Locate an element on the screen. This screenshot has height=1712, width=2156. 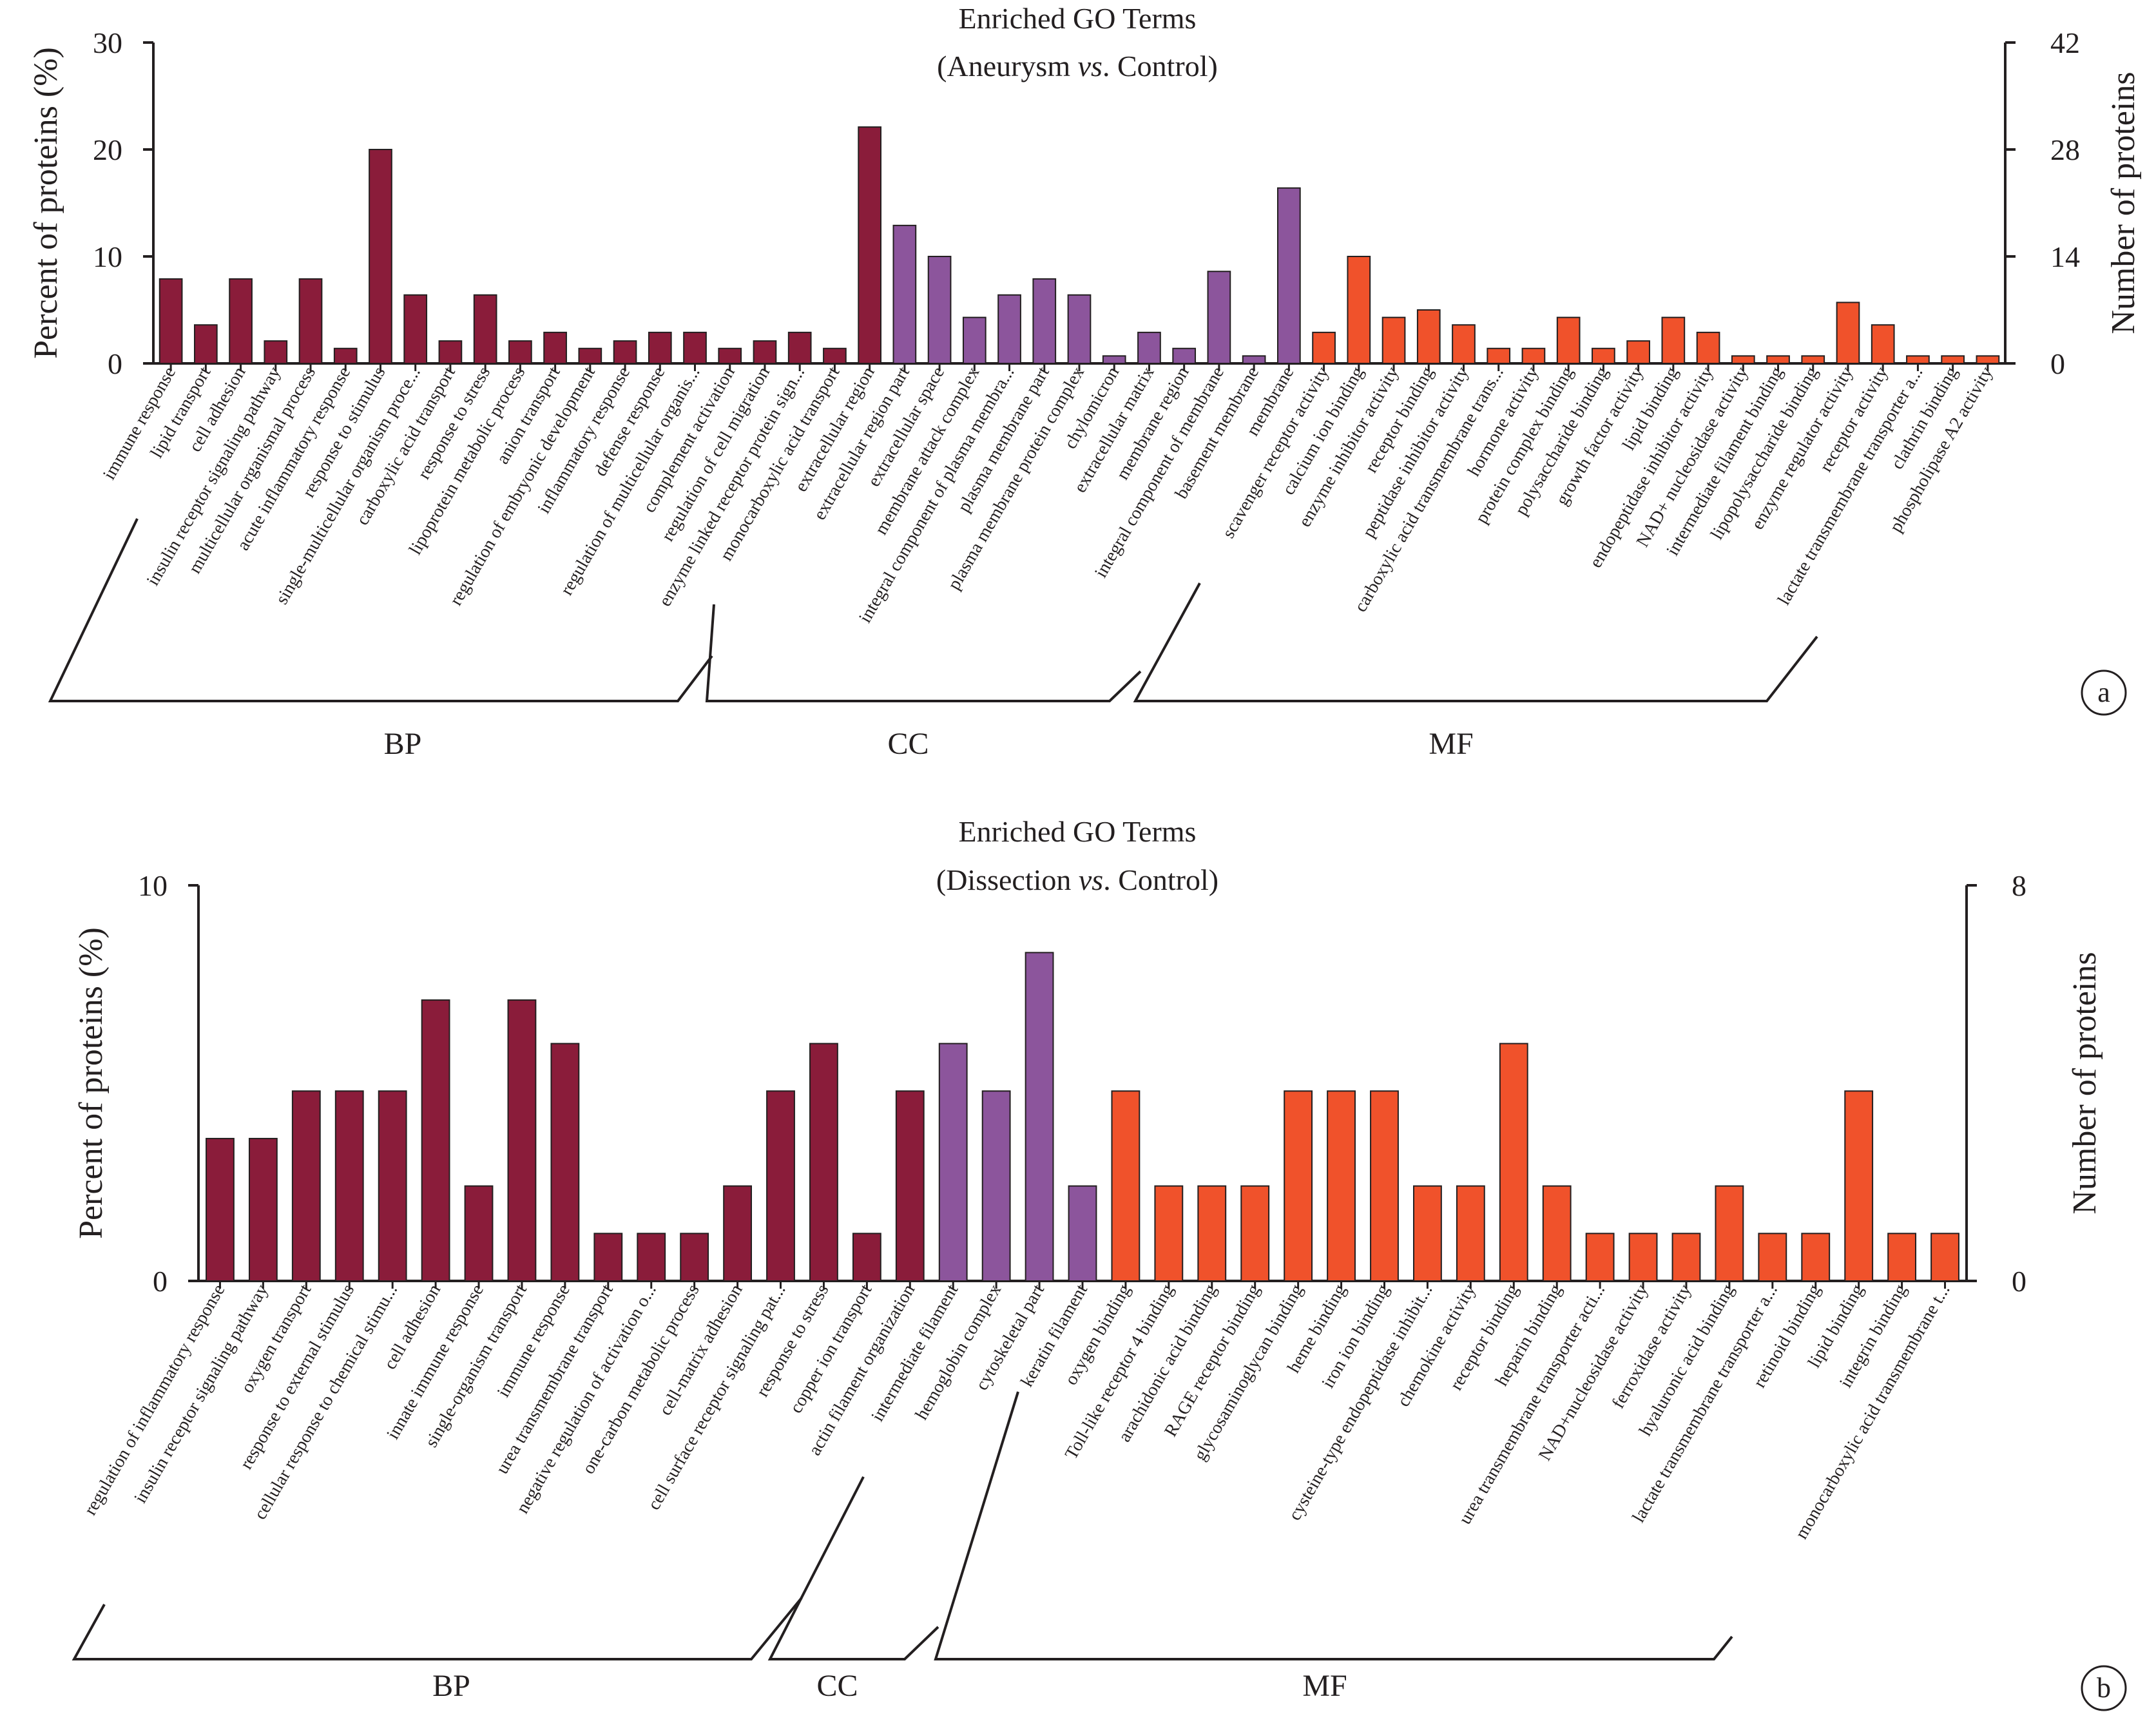
y-tick-label-right: 14 is located at coordinates (2065, 256).